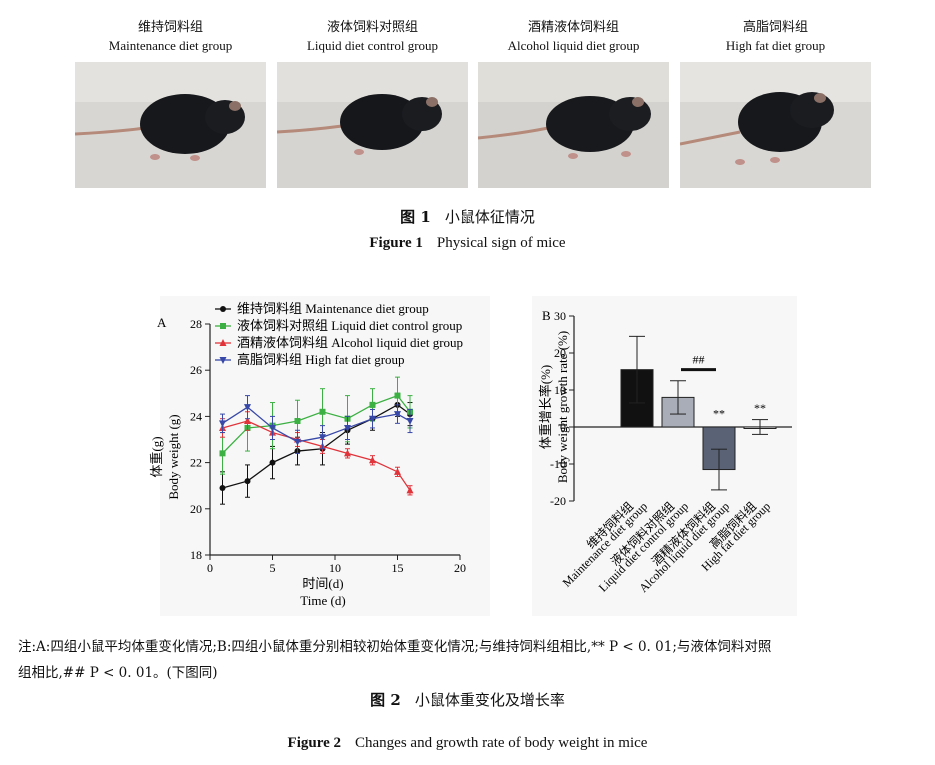  What do you see at coordinates (372, 125) in the screenshot?
I see `mouse-photo-liquid-control` at bounding box center [372, 125].